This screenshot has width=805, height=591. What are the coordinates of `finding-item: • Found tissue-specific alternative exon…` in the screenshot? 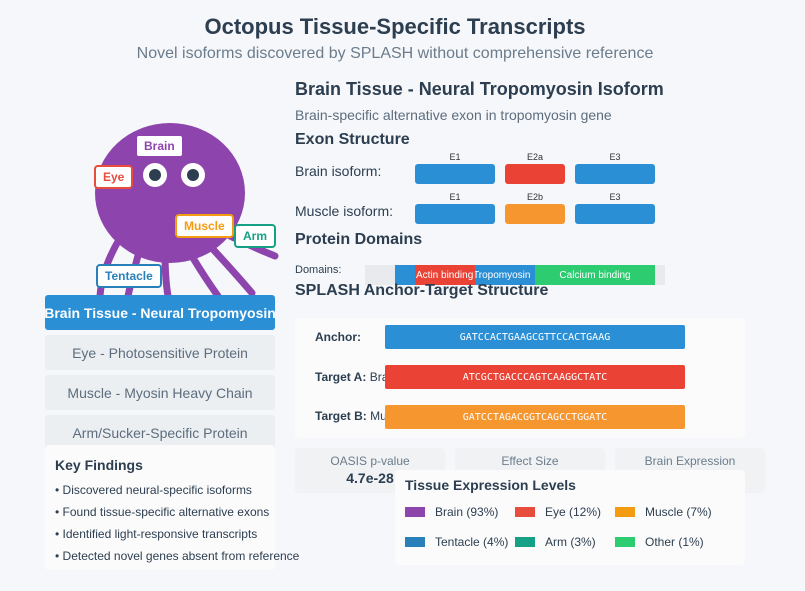 It's located at (162, 512).